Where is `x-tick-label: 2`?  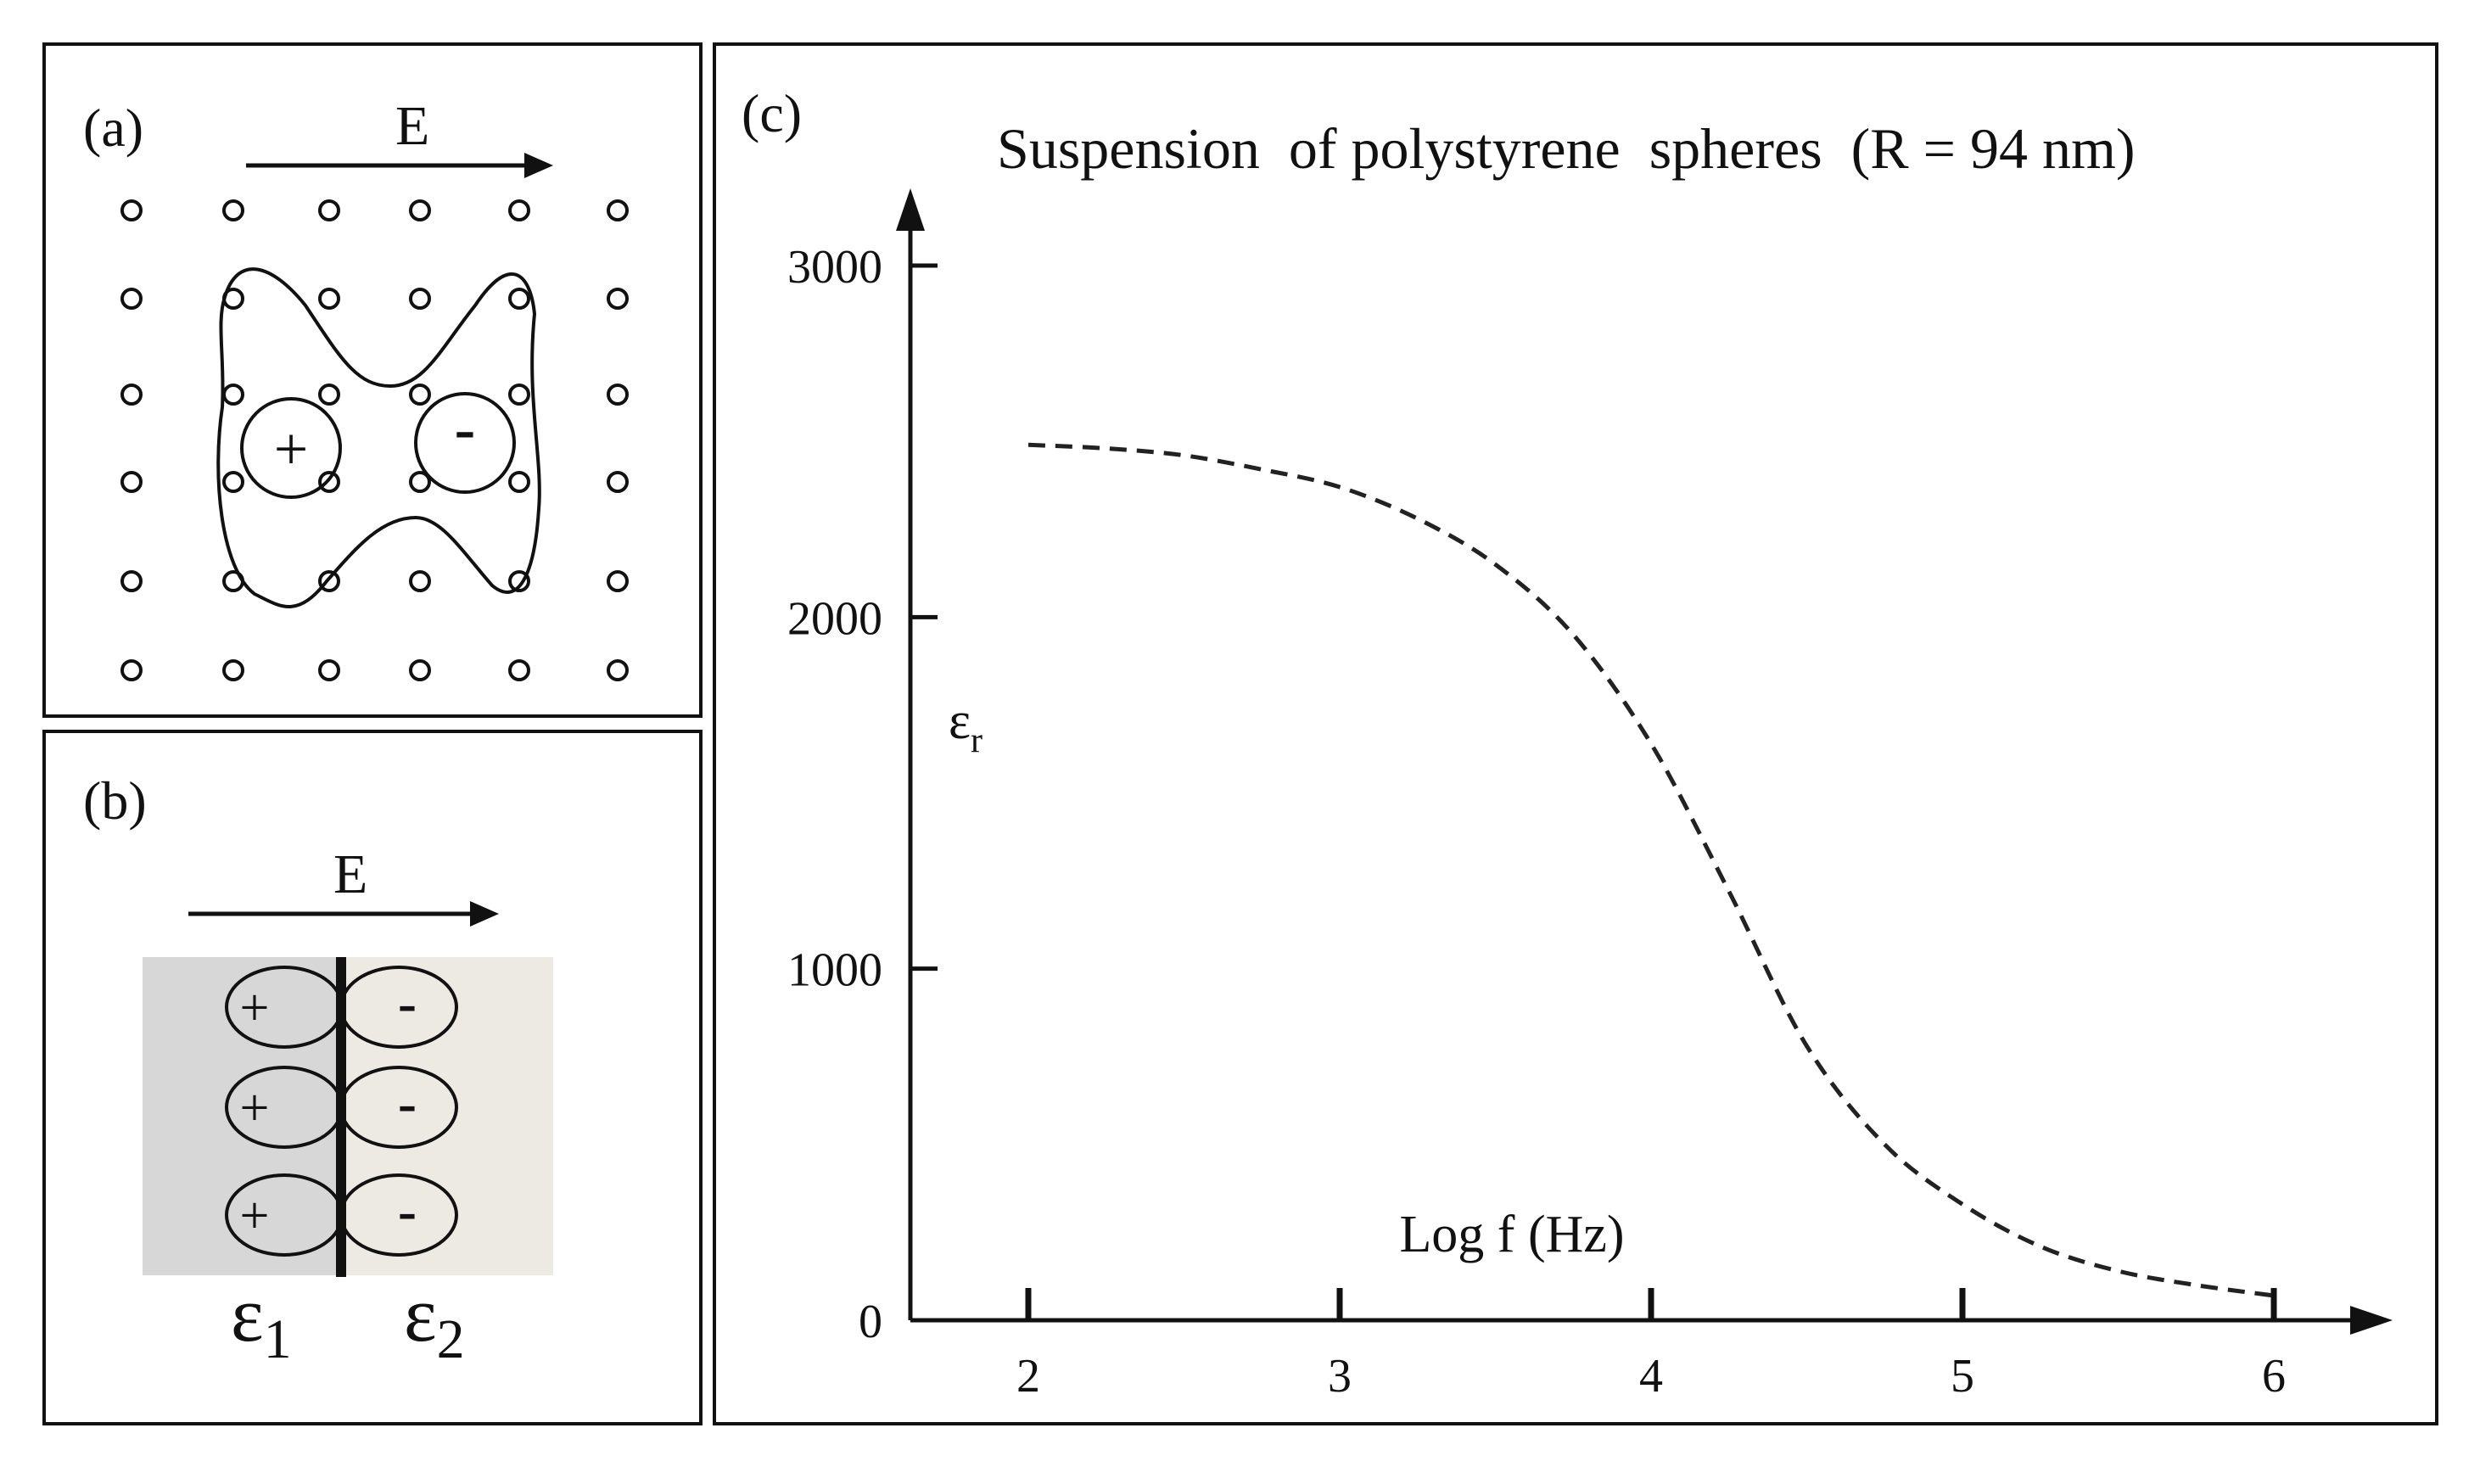
x-tick-label: 2 is located at coordinates (1028, 1377).